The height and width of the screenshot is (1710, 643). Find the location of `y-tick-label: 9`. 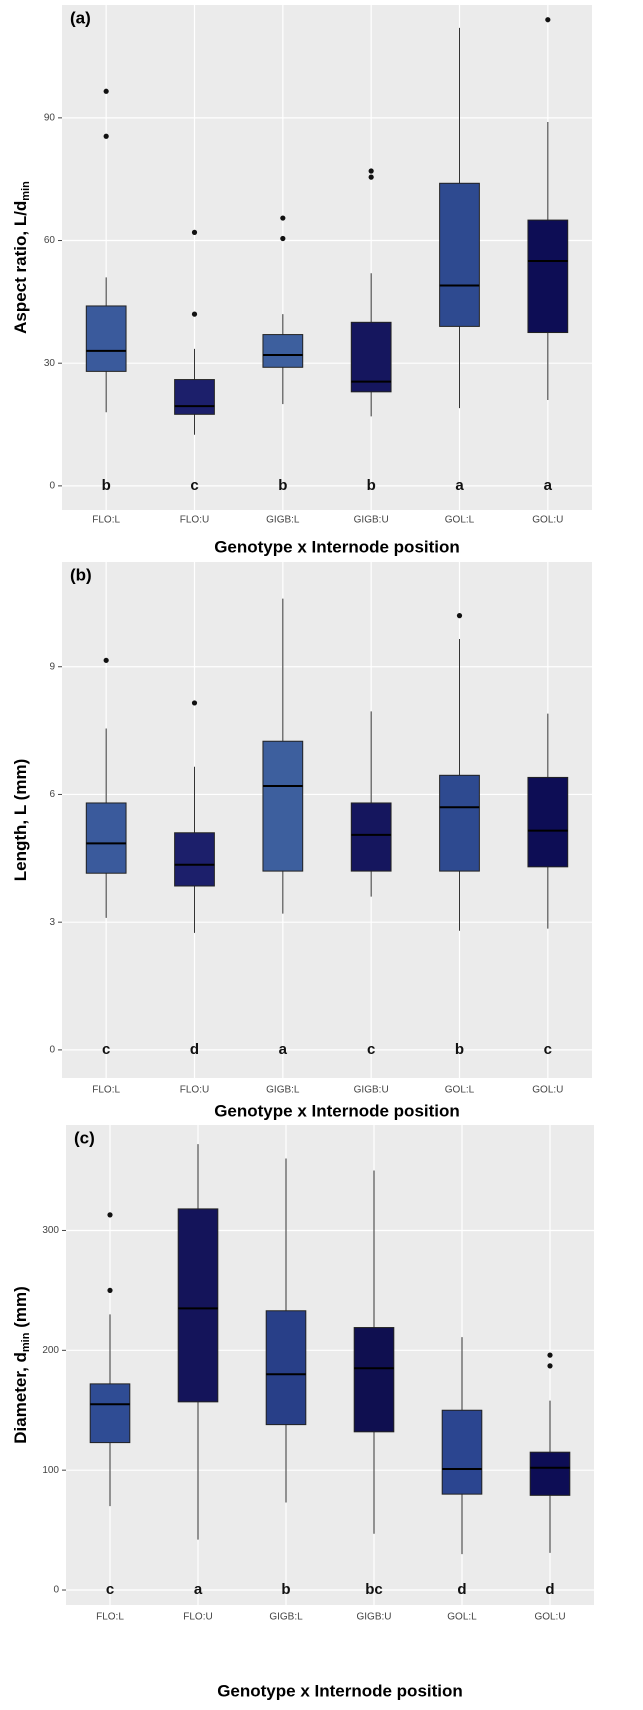

y-tick-label: 9 is located at coordinates (52, 666).